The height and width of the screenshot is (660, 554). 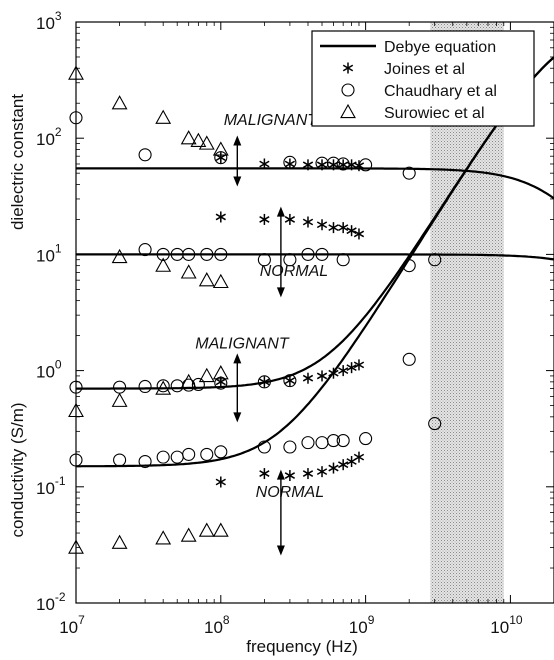 What do you see at coordinates (371, 620) in the screenshot?
I see `x-tick-exponent: 9` at bounding box center [371, 620].